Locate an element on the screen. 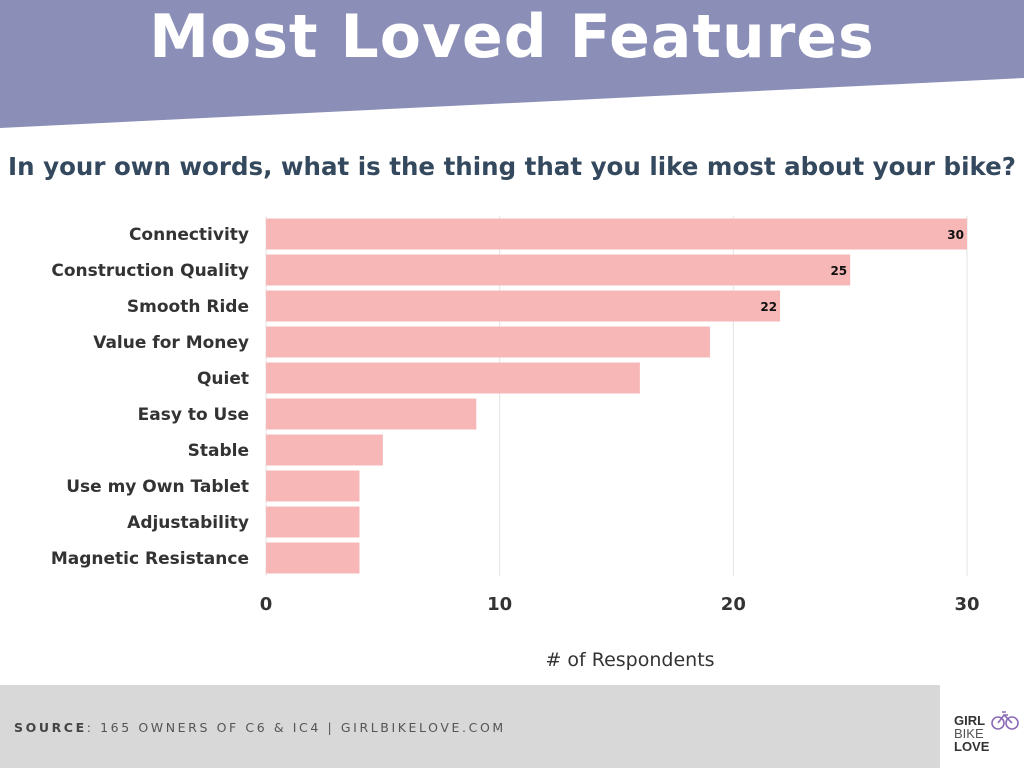 The width and height of the screenshot is (1024, 772). data-label: 30 is located at coordinates (955, 235).